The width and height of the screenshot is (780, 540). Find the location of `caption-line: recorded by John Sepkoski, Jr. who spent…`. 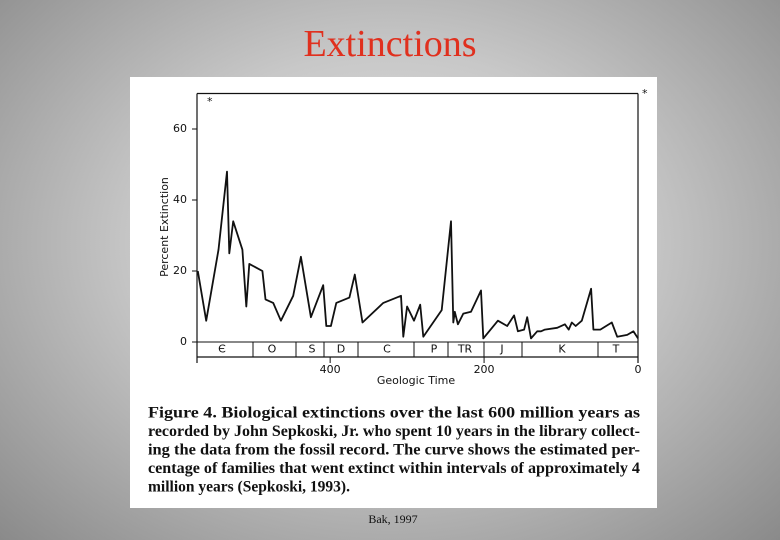

caption-line: recorded by John Sepkoski, Jr. who spent… is located at coordinates (394, 431).